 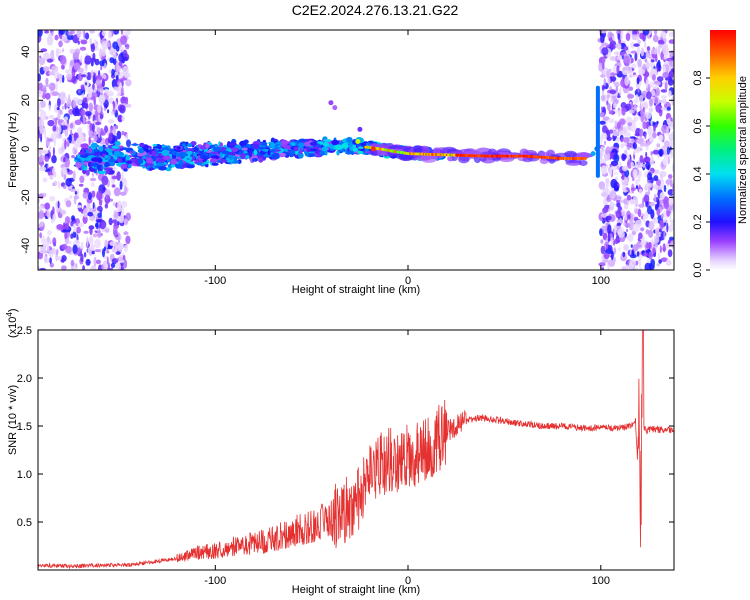 What do you see at coordinates (698, 125) in the screenshot?
I see `colorbar-tick-label: 0.6` at bounding box center [698, 125].